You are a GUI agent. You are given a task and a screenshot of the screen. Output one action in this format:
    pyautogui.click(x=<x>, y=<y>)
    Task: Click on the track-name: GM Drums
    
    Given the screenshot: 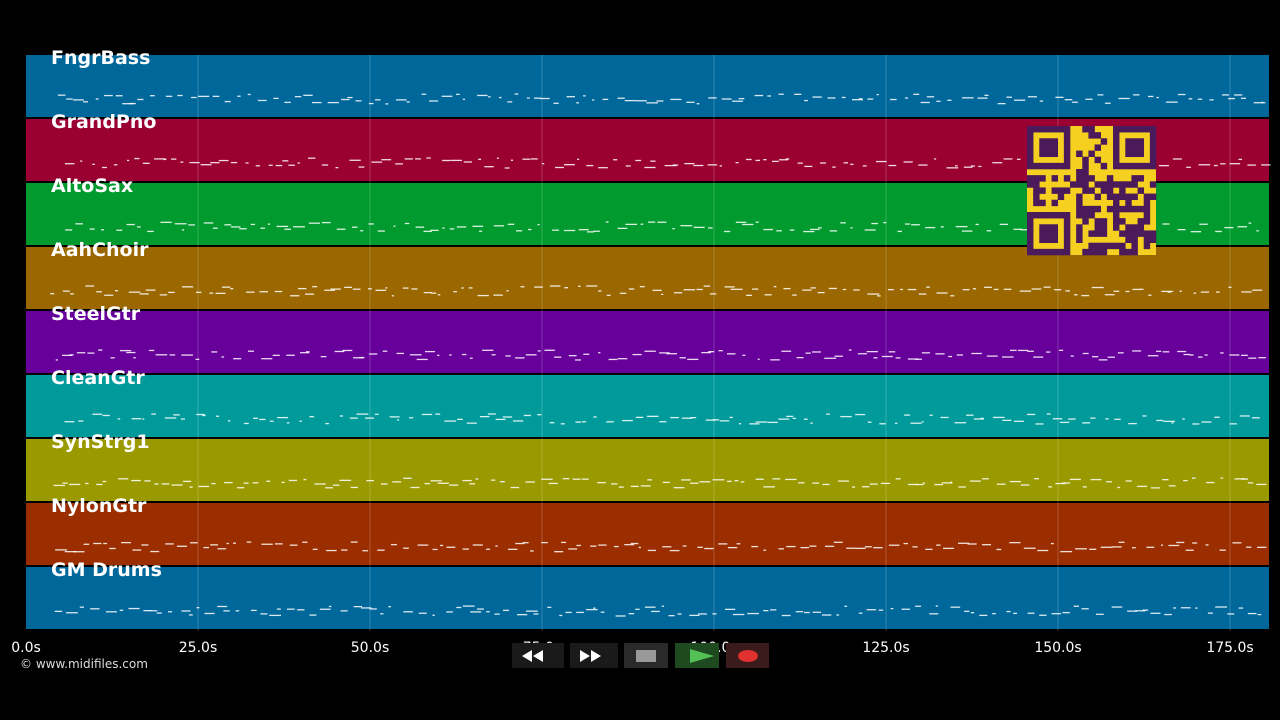 What is the action you would take?
    pyautogui.click(x=106, y=570)
    